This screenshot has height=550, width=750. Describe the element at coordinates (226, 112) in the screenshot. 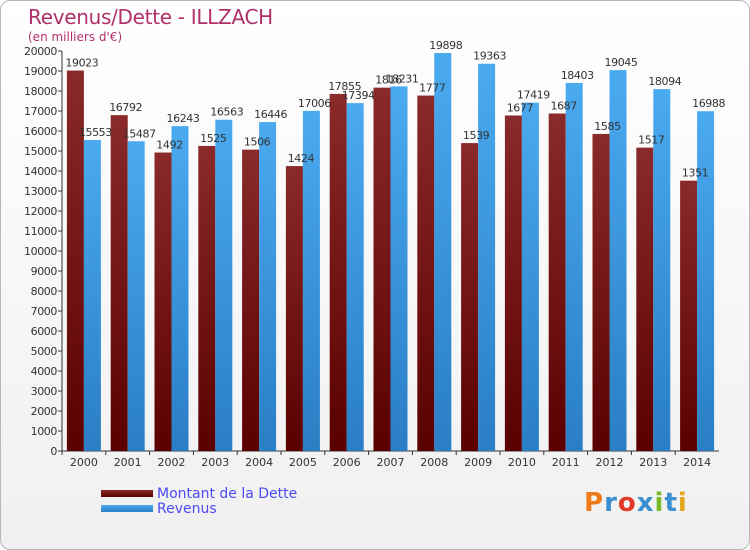

I see `data-label-revenus: 16563` at that location.